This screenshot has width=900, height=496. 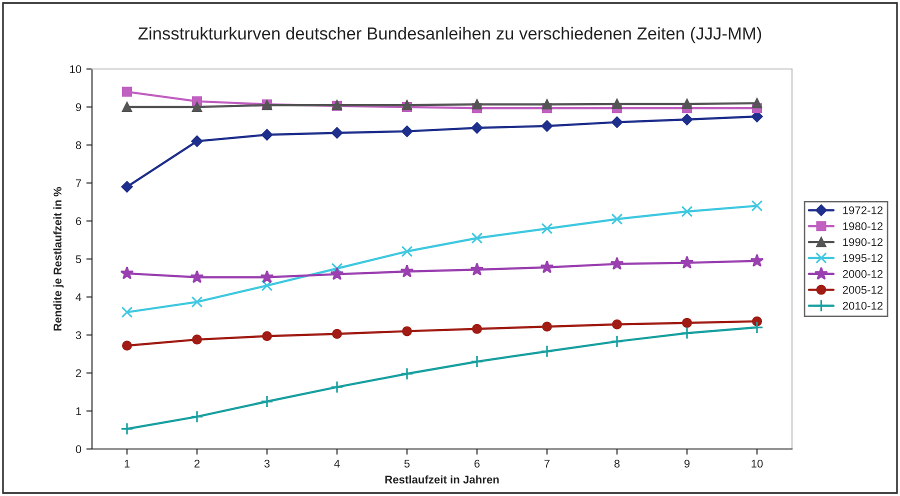 What do you see at coordinates (862, 274) in the screenshot?
I see `legend-label: 2000-12` at bounding box center [862, 274].